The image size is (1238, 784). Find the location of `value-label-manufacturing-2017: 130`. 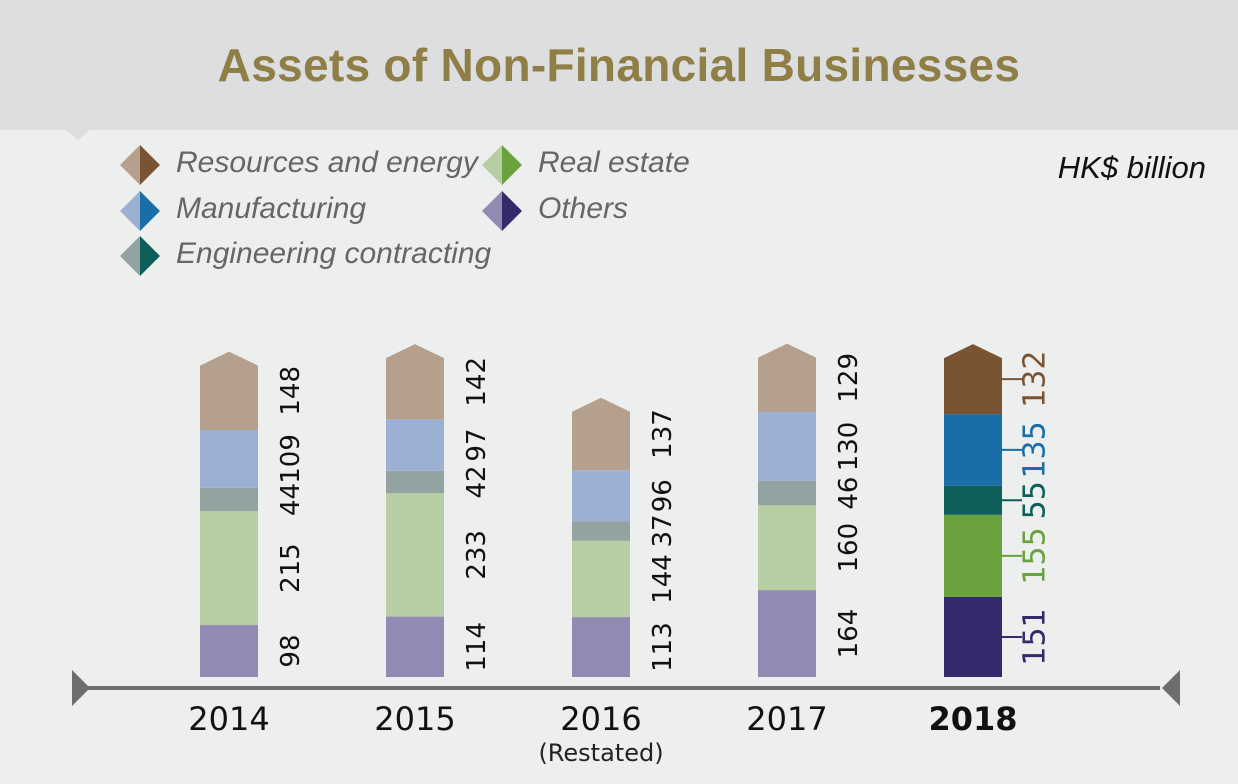

value-label-manufacturing-2017: 130 is located at coordinates (849, 447).